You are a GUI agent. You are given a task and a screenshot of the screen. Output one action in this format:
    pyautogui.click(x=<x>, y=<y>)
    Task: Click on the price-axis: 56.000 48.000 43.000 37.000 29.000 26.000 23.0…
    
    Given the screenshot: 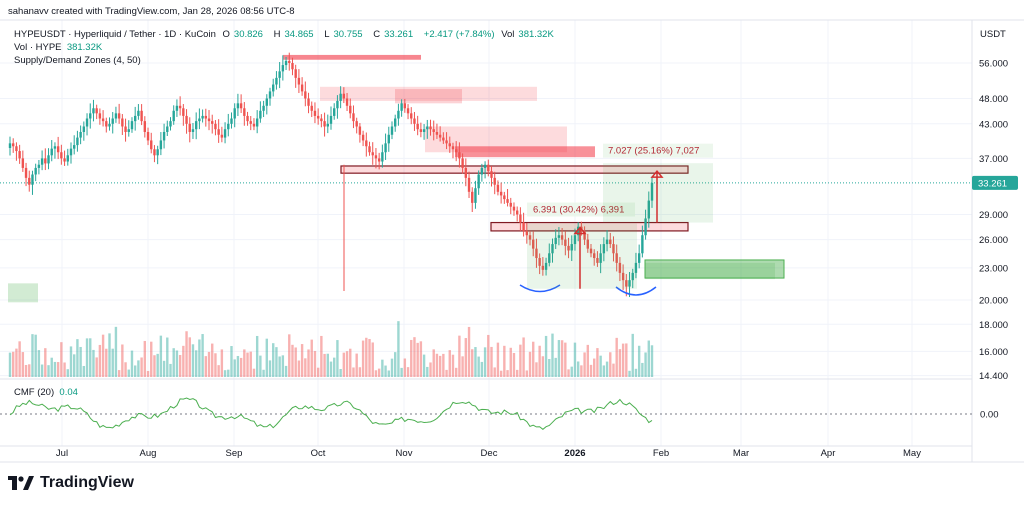 What is the action you would take?
    pyautogui.click(x=995, y=220)
    